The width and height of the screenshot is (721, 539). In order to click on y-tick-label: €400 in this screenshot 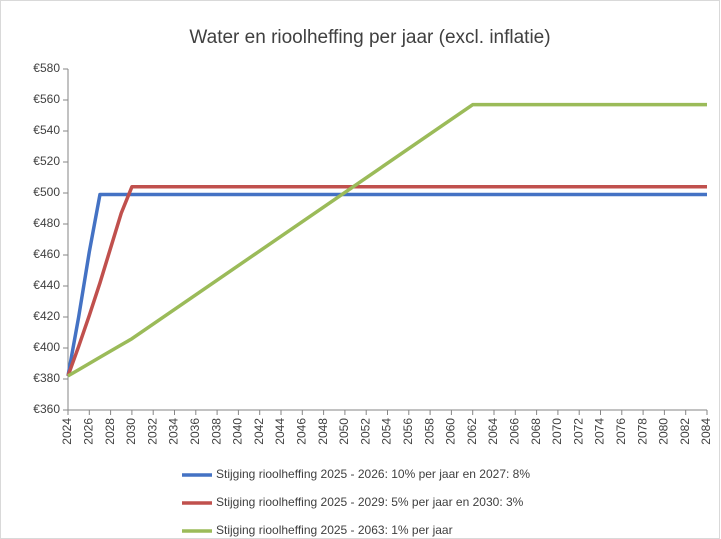, I will do `click(46, 347)`.